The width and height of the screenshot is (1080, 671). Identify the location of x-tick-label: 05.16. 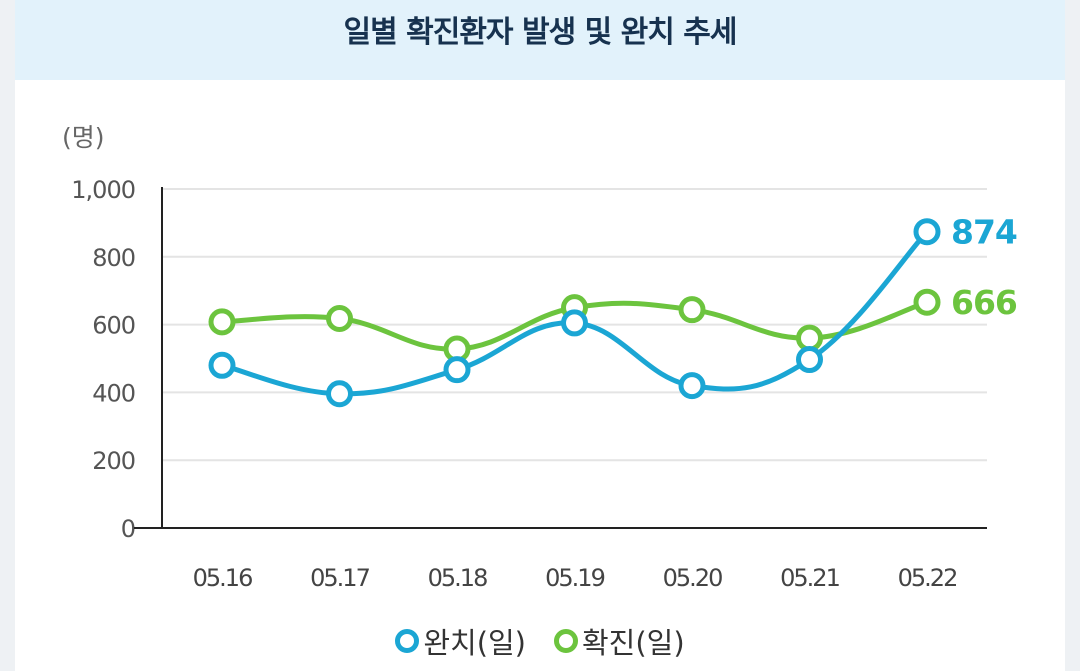
(222, 578).